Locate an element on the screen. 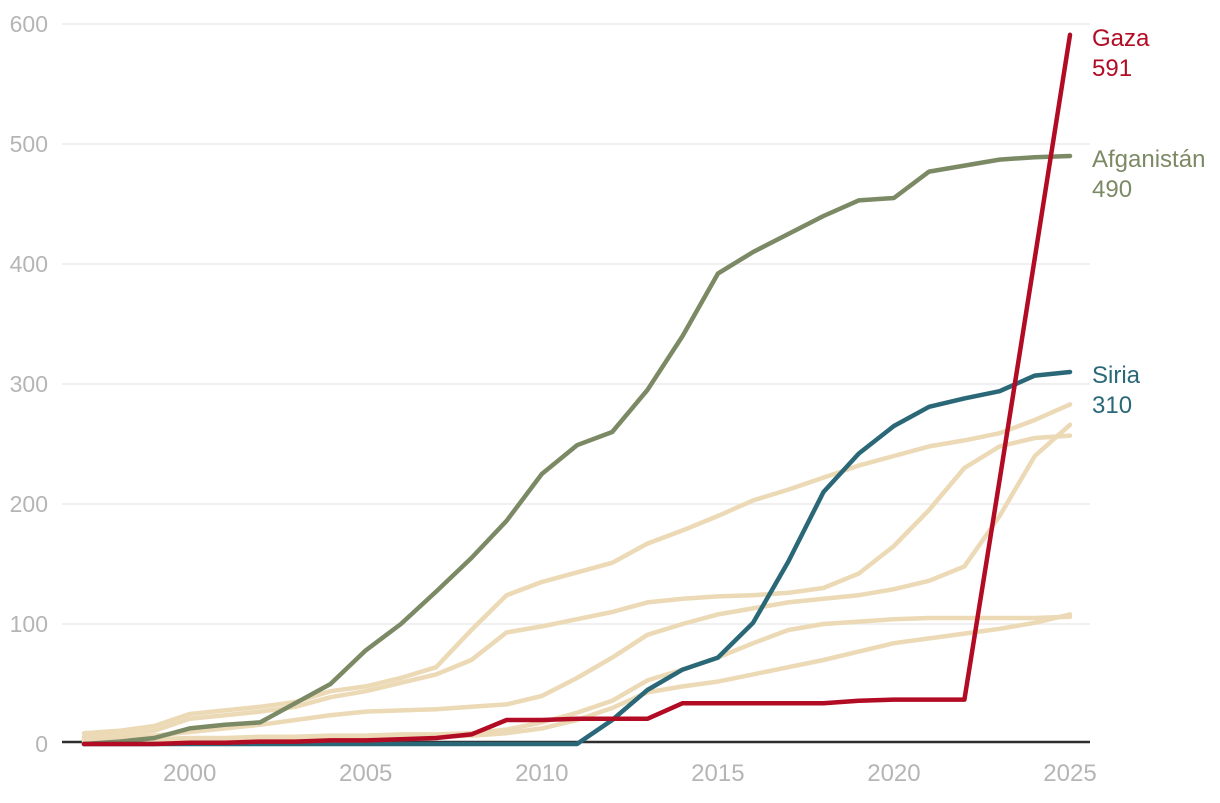  x-tick-label-2025: 2025 is located at coordinates (1069, 773).